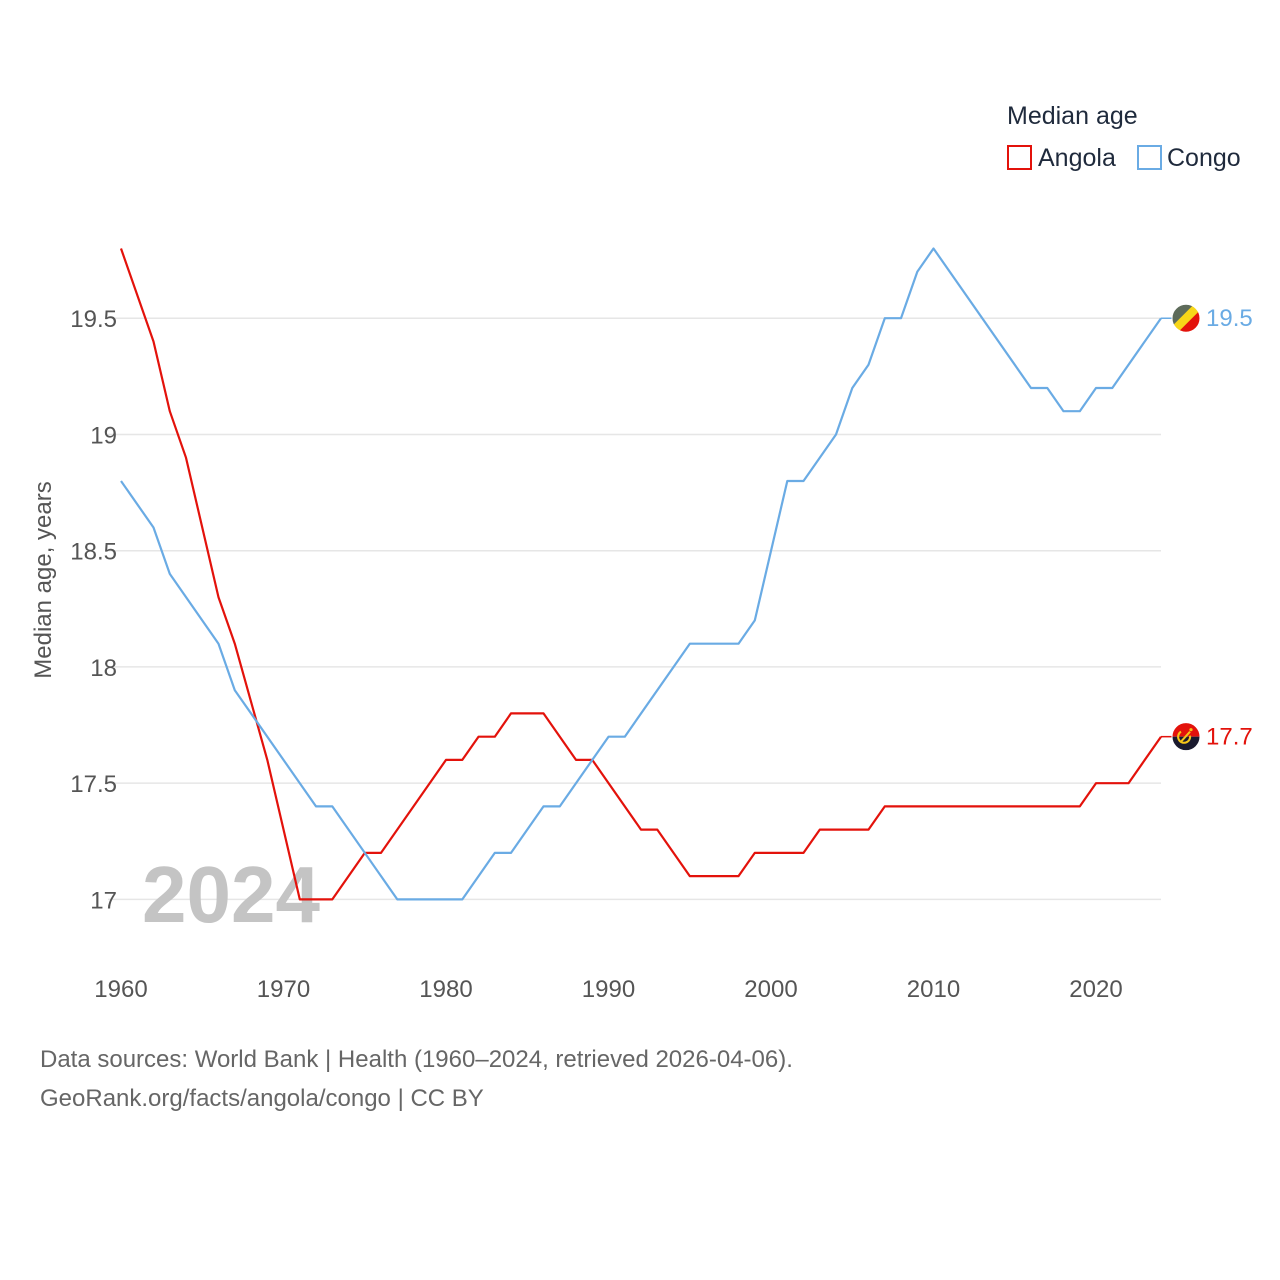 This screenshot has width=1280, height=1280. What do you see at coordinates (93, 610) in the screenshot?
I see `y-axis-ticks: 17 17.5 18 18.5 19 19.5` at bounding box center [93, 610].